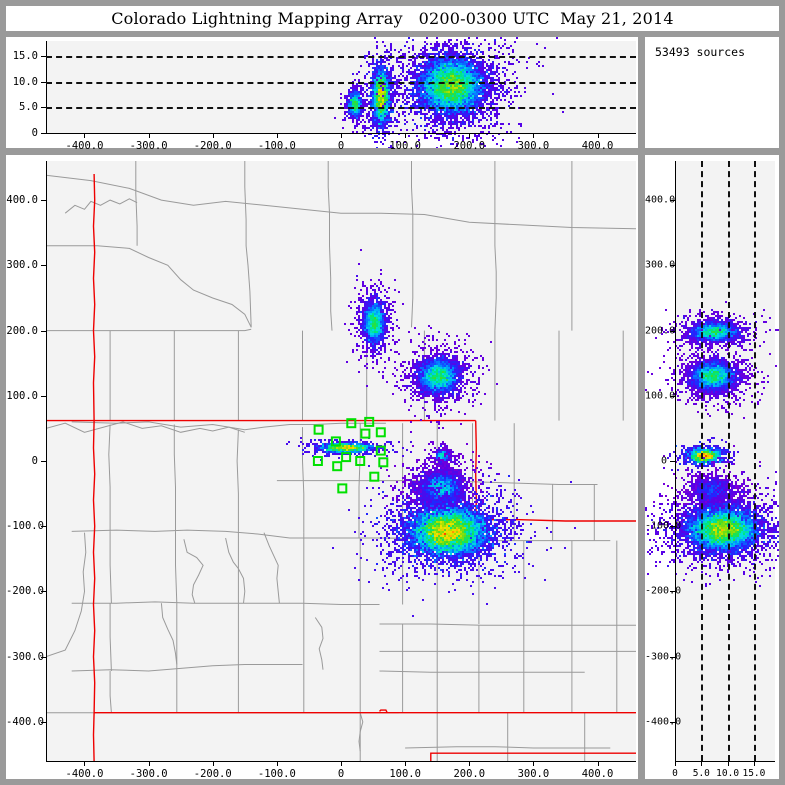  I want to click on state-border-notch, so click(383, 711).